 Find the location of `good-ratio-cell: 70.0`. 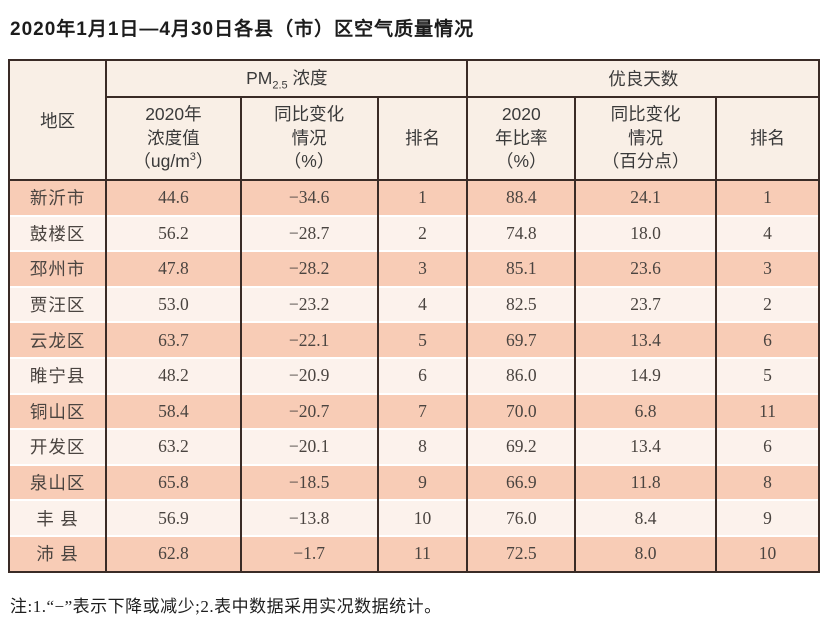

good-ratio-cell: 70.0 is located at coordinates (521, 411).